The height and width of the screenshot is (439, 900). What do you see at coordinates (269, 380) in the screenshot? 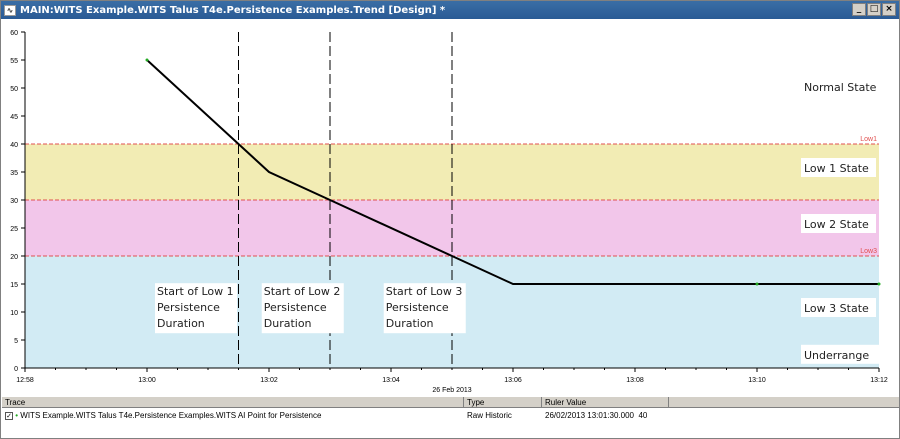
I see `x-tick-label: 13:02` at bounding box center [269, 380].